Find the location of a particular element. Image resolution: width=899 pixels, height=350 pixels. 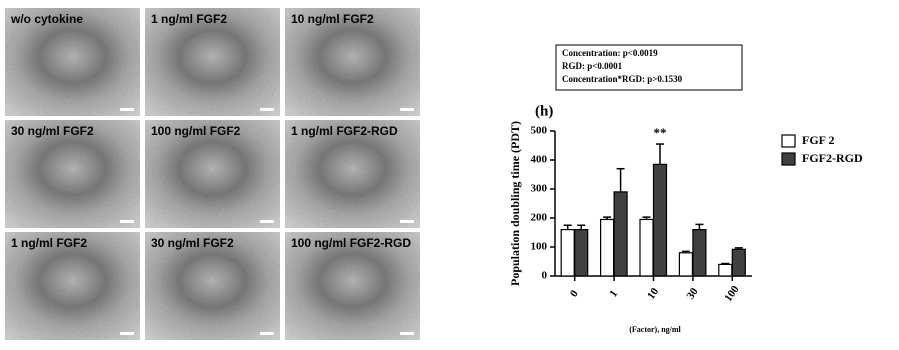

panel-label: 10 ng/ml FGF2 is located at coordinates (332, 19).